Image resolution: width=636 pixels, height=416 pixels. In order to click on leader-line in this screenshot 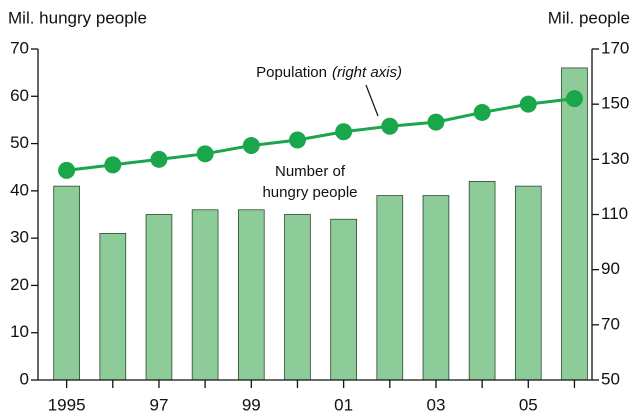, I will do `click(372, 100)`.